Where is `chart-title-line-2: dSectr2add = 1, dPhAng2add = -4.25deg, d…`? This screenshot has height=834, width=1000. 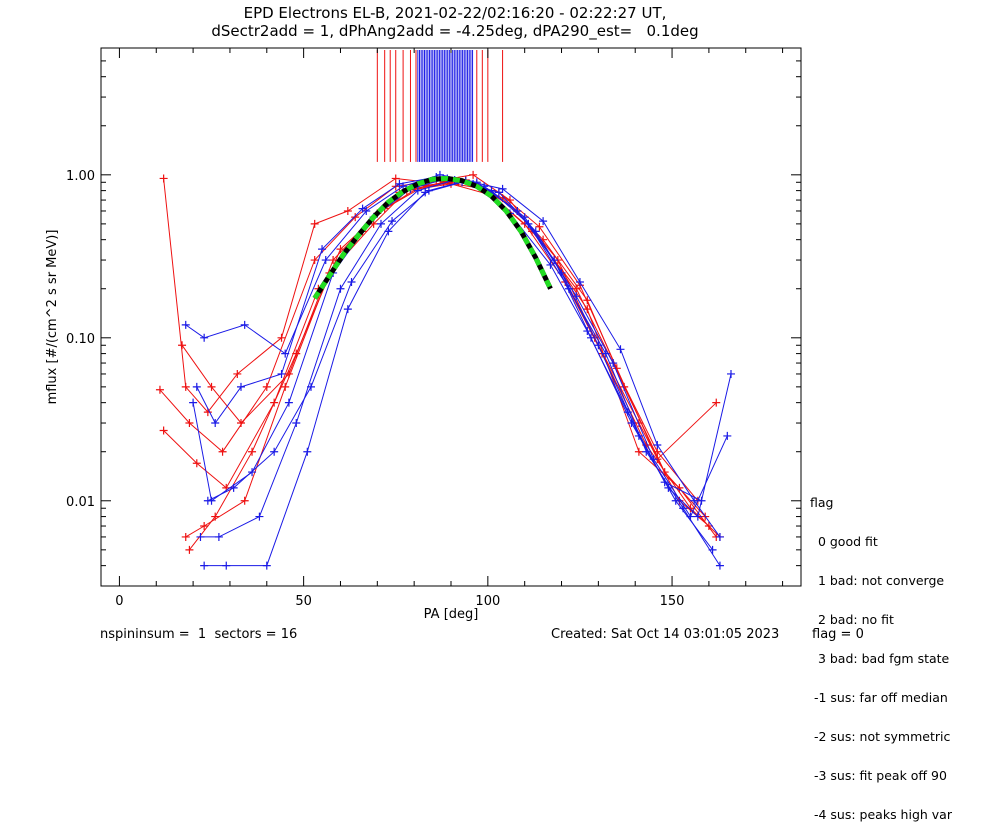 chart-title-line-2: dSectr2add = 1, dPhAng2add = -4.25deg, d… is located at coordinates (455, 31).